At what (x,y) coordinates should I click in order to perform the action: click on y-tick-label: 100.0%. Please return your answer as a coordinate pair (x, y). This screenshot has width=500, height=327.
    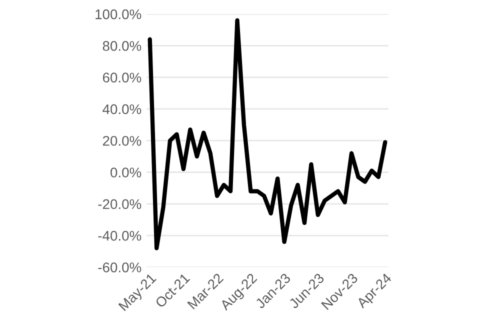
    Looking at the image, I should click on (119, 14).